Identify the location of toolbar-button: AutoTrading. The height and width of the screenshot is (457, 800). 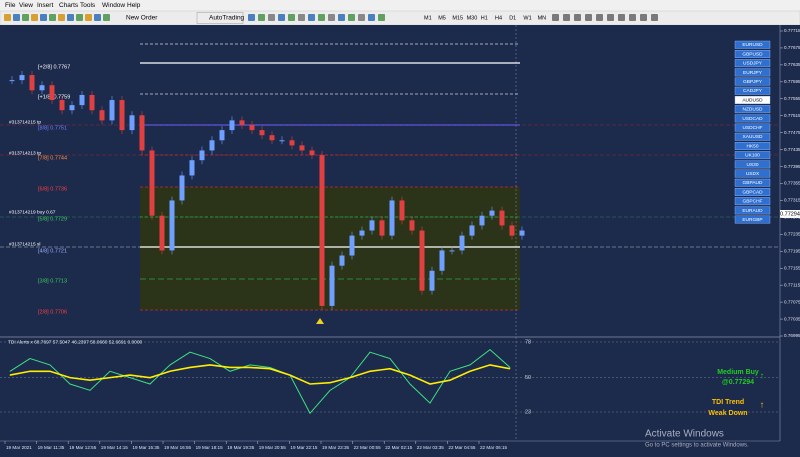
(227, 18).